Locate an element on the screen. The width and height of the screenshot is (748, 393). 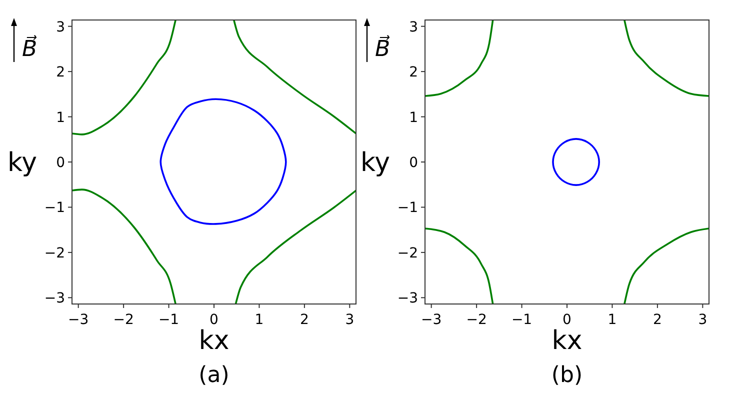
text: (a) is located at coordinates (214, 375).